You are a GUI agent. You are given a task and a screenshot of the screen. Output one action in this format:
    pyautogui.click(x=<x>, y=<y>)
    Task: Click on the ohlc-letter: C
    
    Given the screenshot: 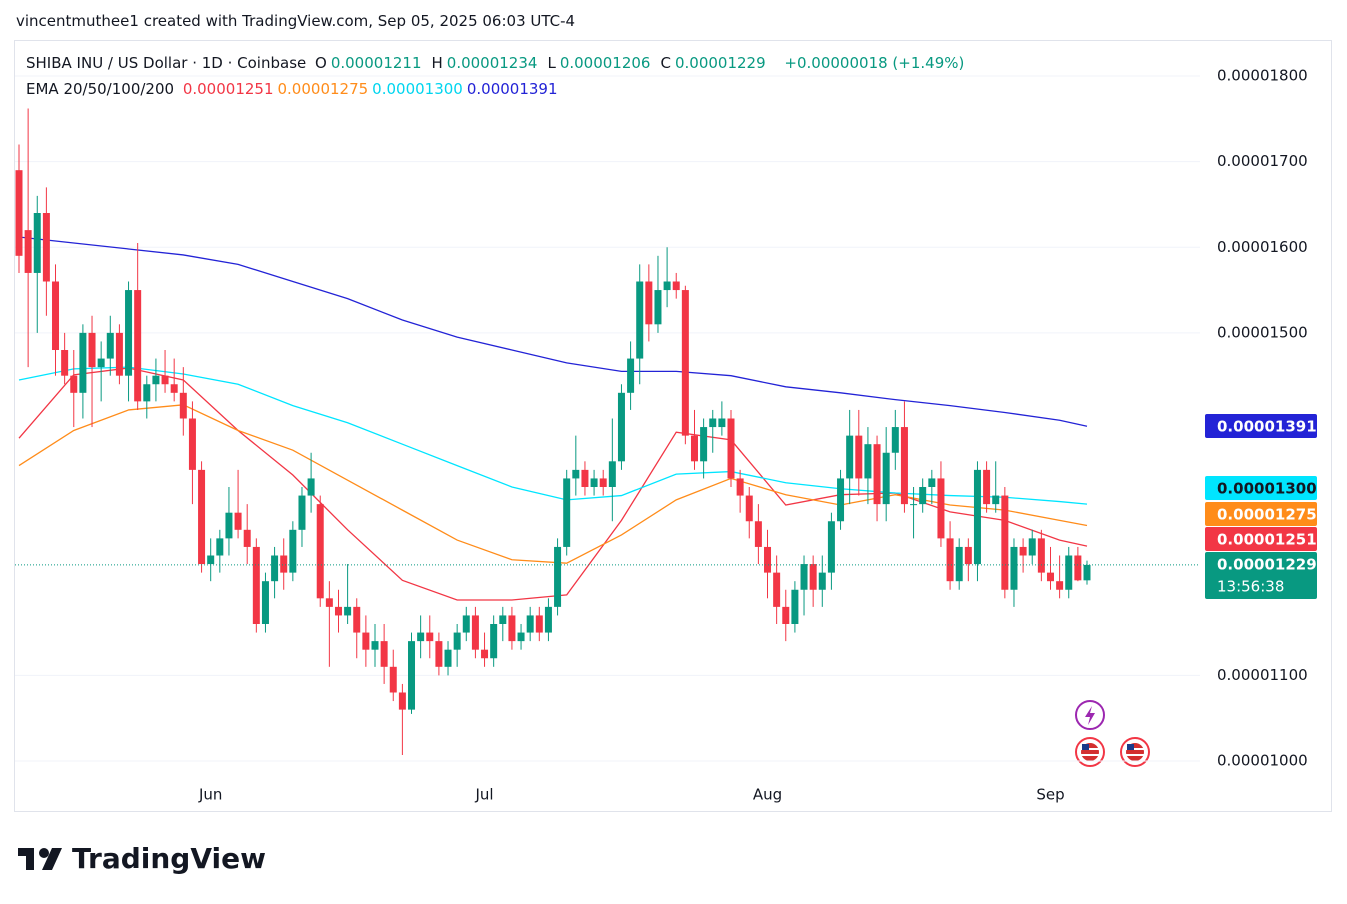 What is the action you would take?
    pyautogui.click(x=665, y=63)
    